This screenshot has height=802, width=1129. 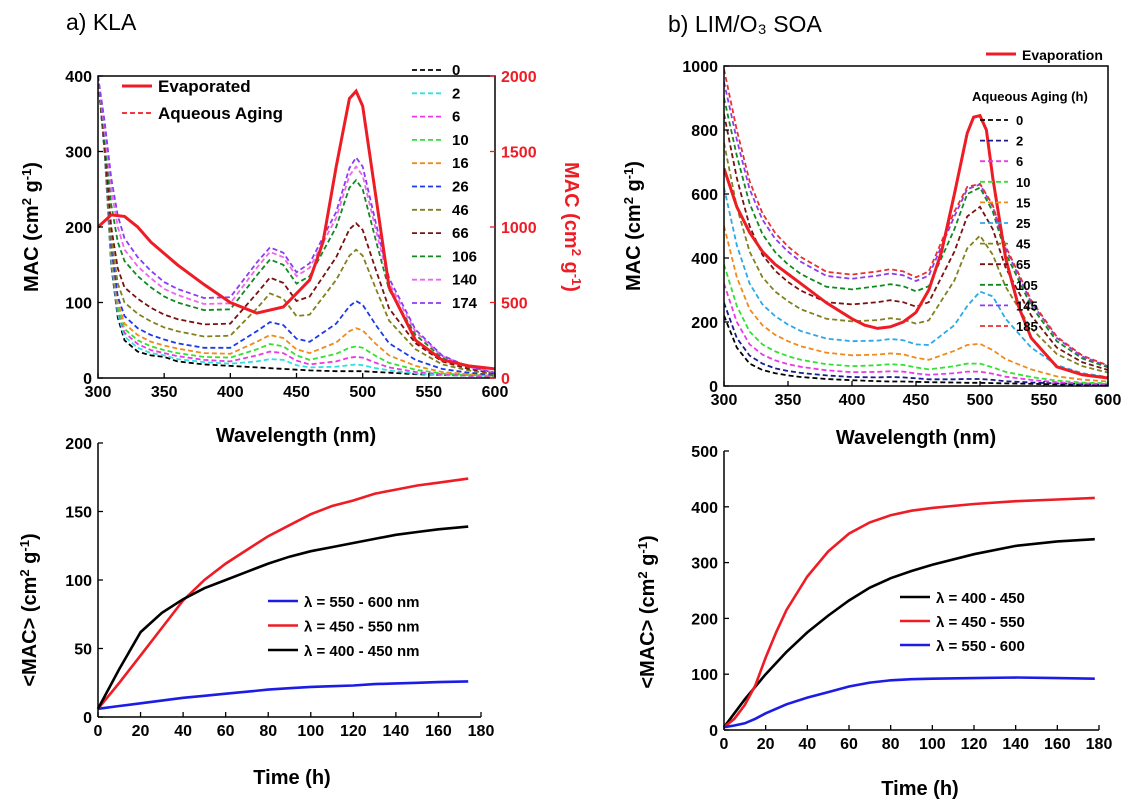 I want to click on x-tick-label: 120, so click(x=974, y=744).